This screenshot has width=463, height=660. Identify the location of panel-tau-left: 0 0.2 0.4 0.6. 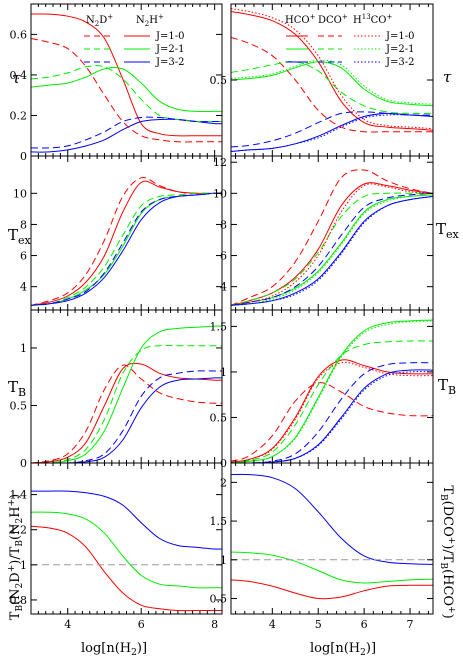
(116, 83).